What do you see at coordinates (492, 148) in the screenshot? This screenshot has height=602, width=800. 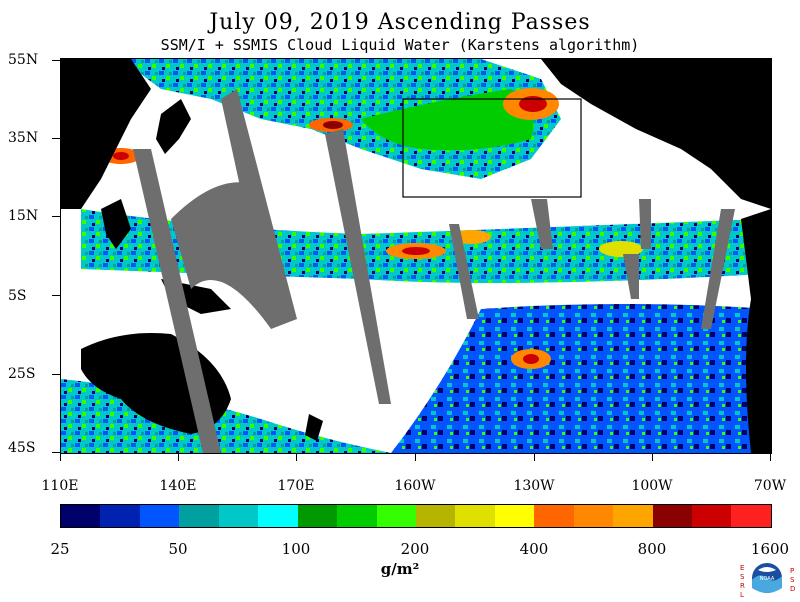 I see `region-box` at bounding box center [492, 148].